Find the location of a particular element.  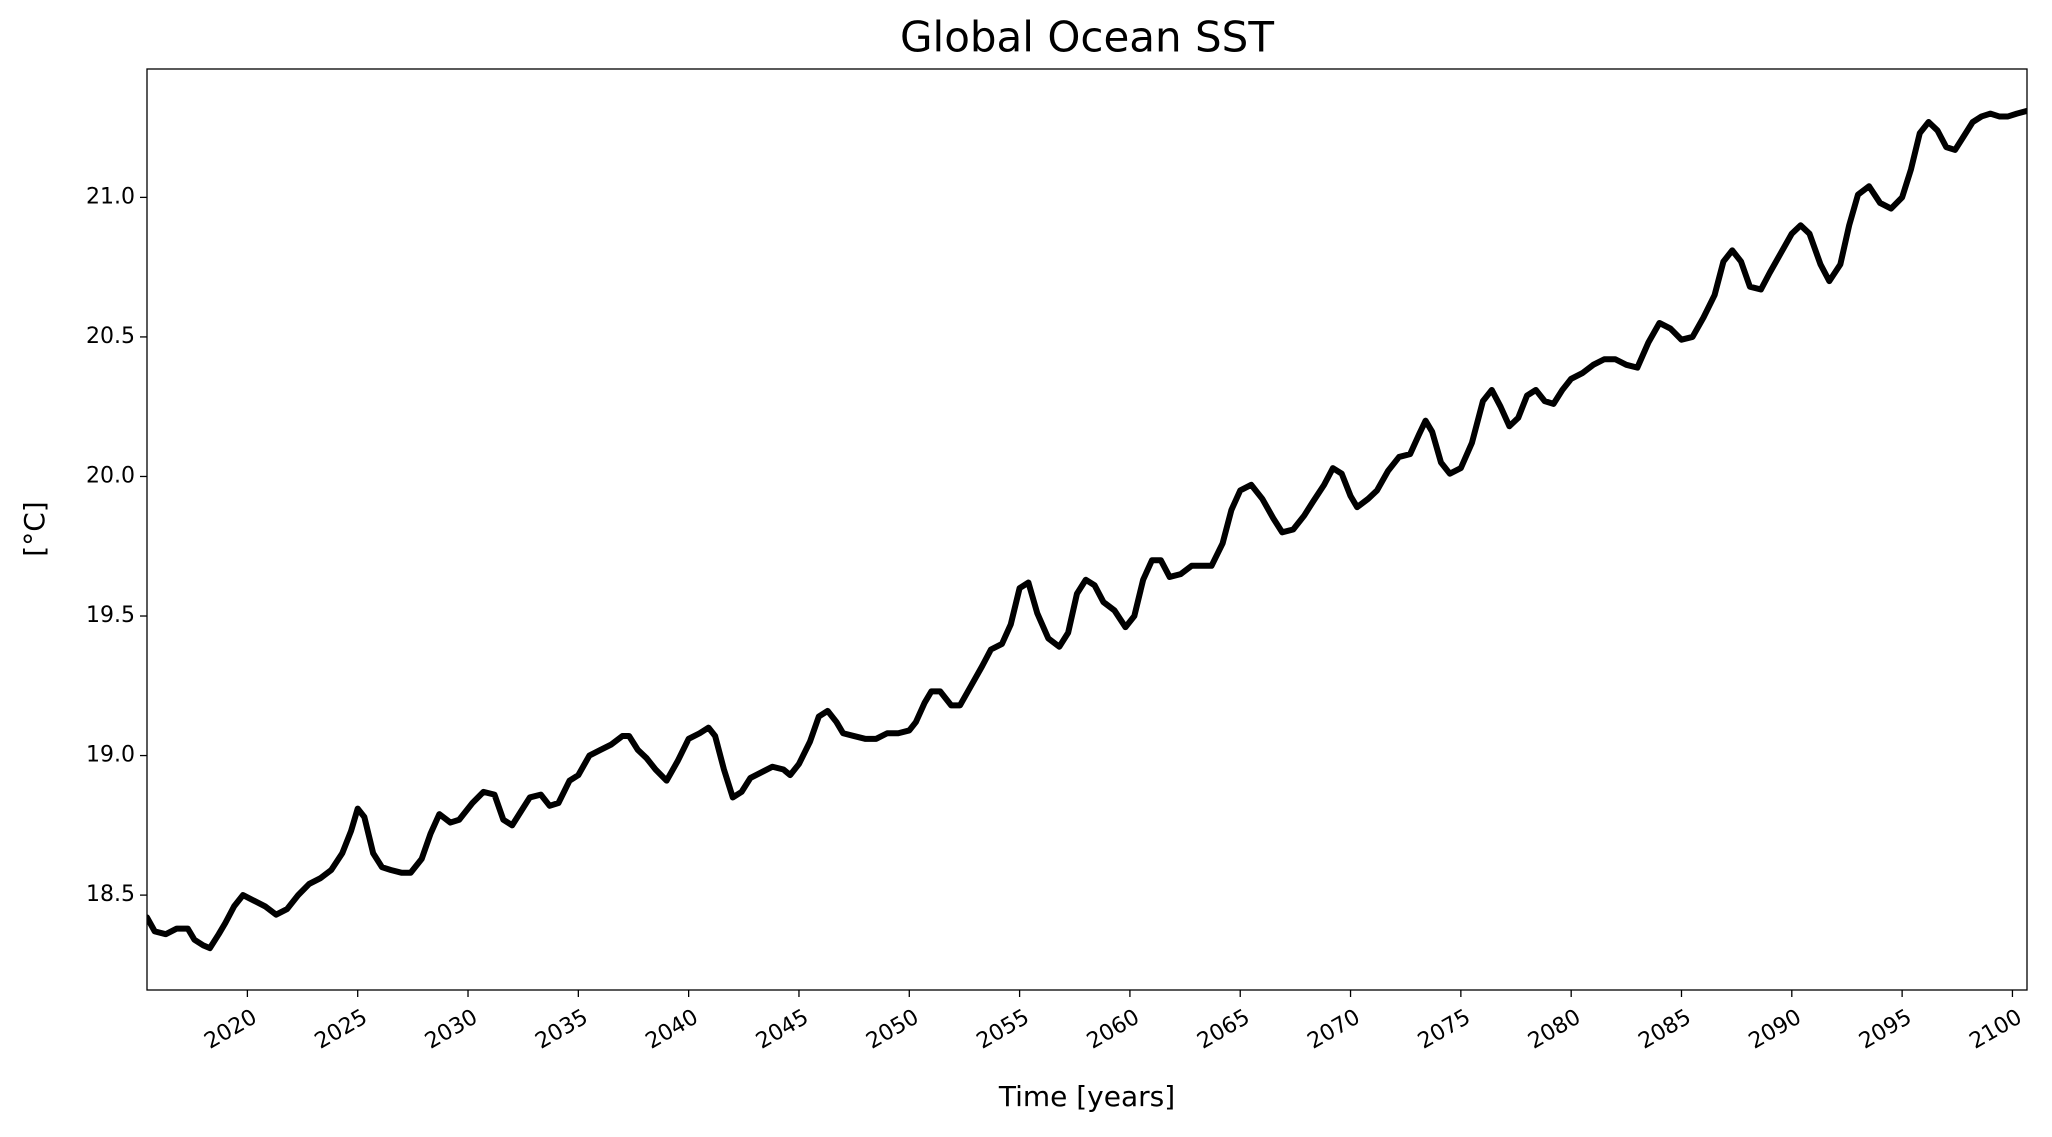

x-tick-label: 2100 is located at coordinates (1995, 1030).